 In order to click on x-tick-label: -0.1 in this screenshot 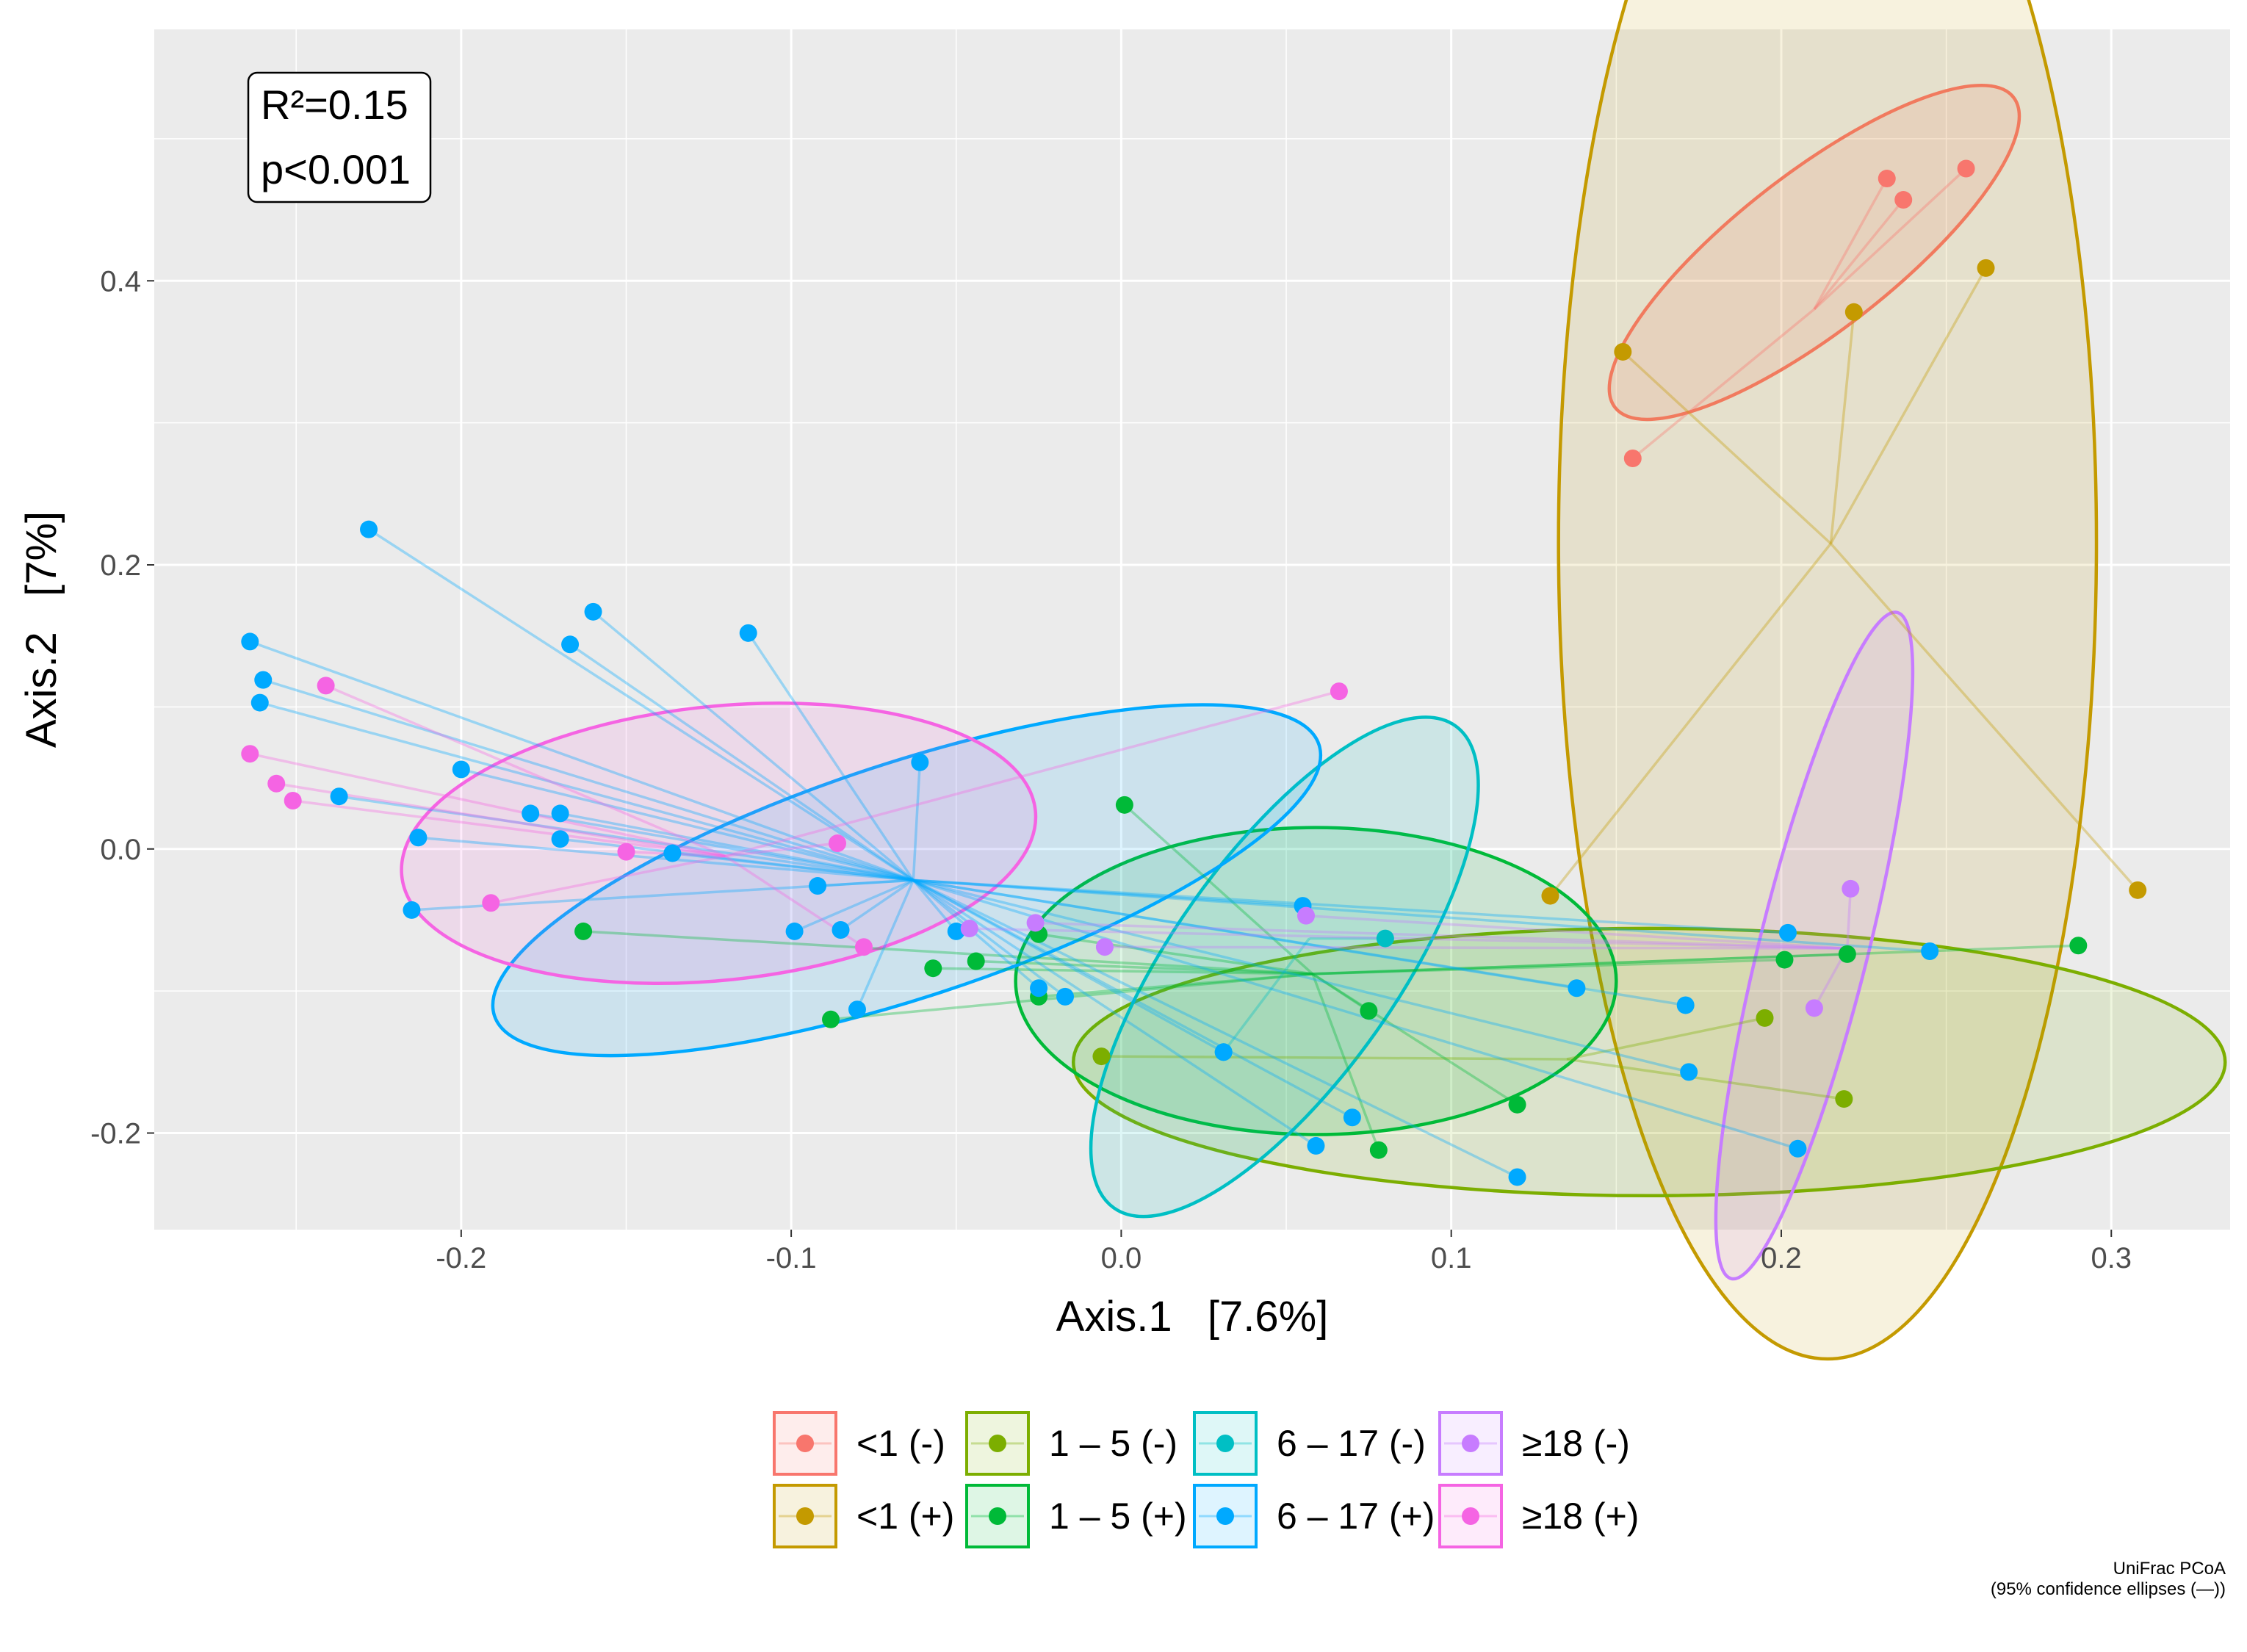, I will do `click(791, 1258)`.